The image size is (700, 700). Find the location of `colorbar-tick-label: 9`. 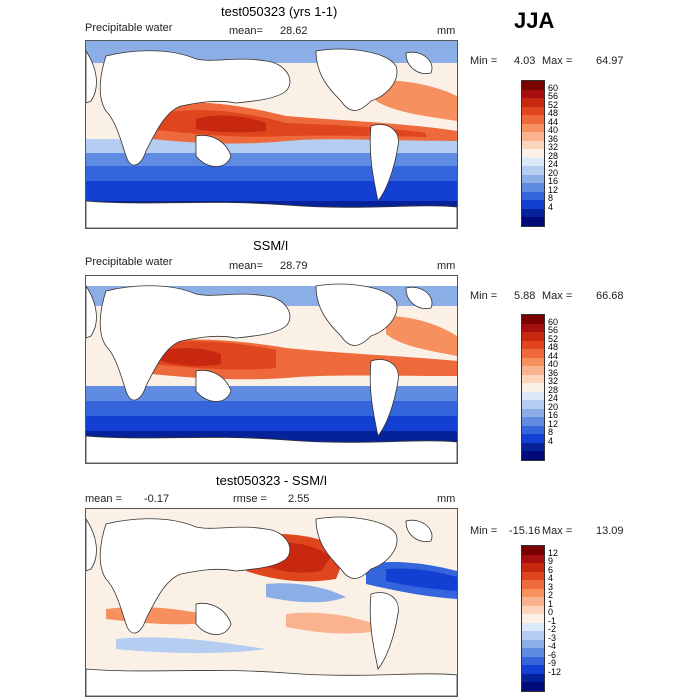

colorbar-tick-label: 9 is located at coordinates (551, 561).